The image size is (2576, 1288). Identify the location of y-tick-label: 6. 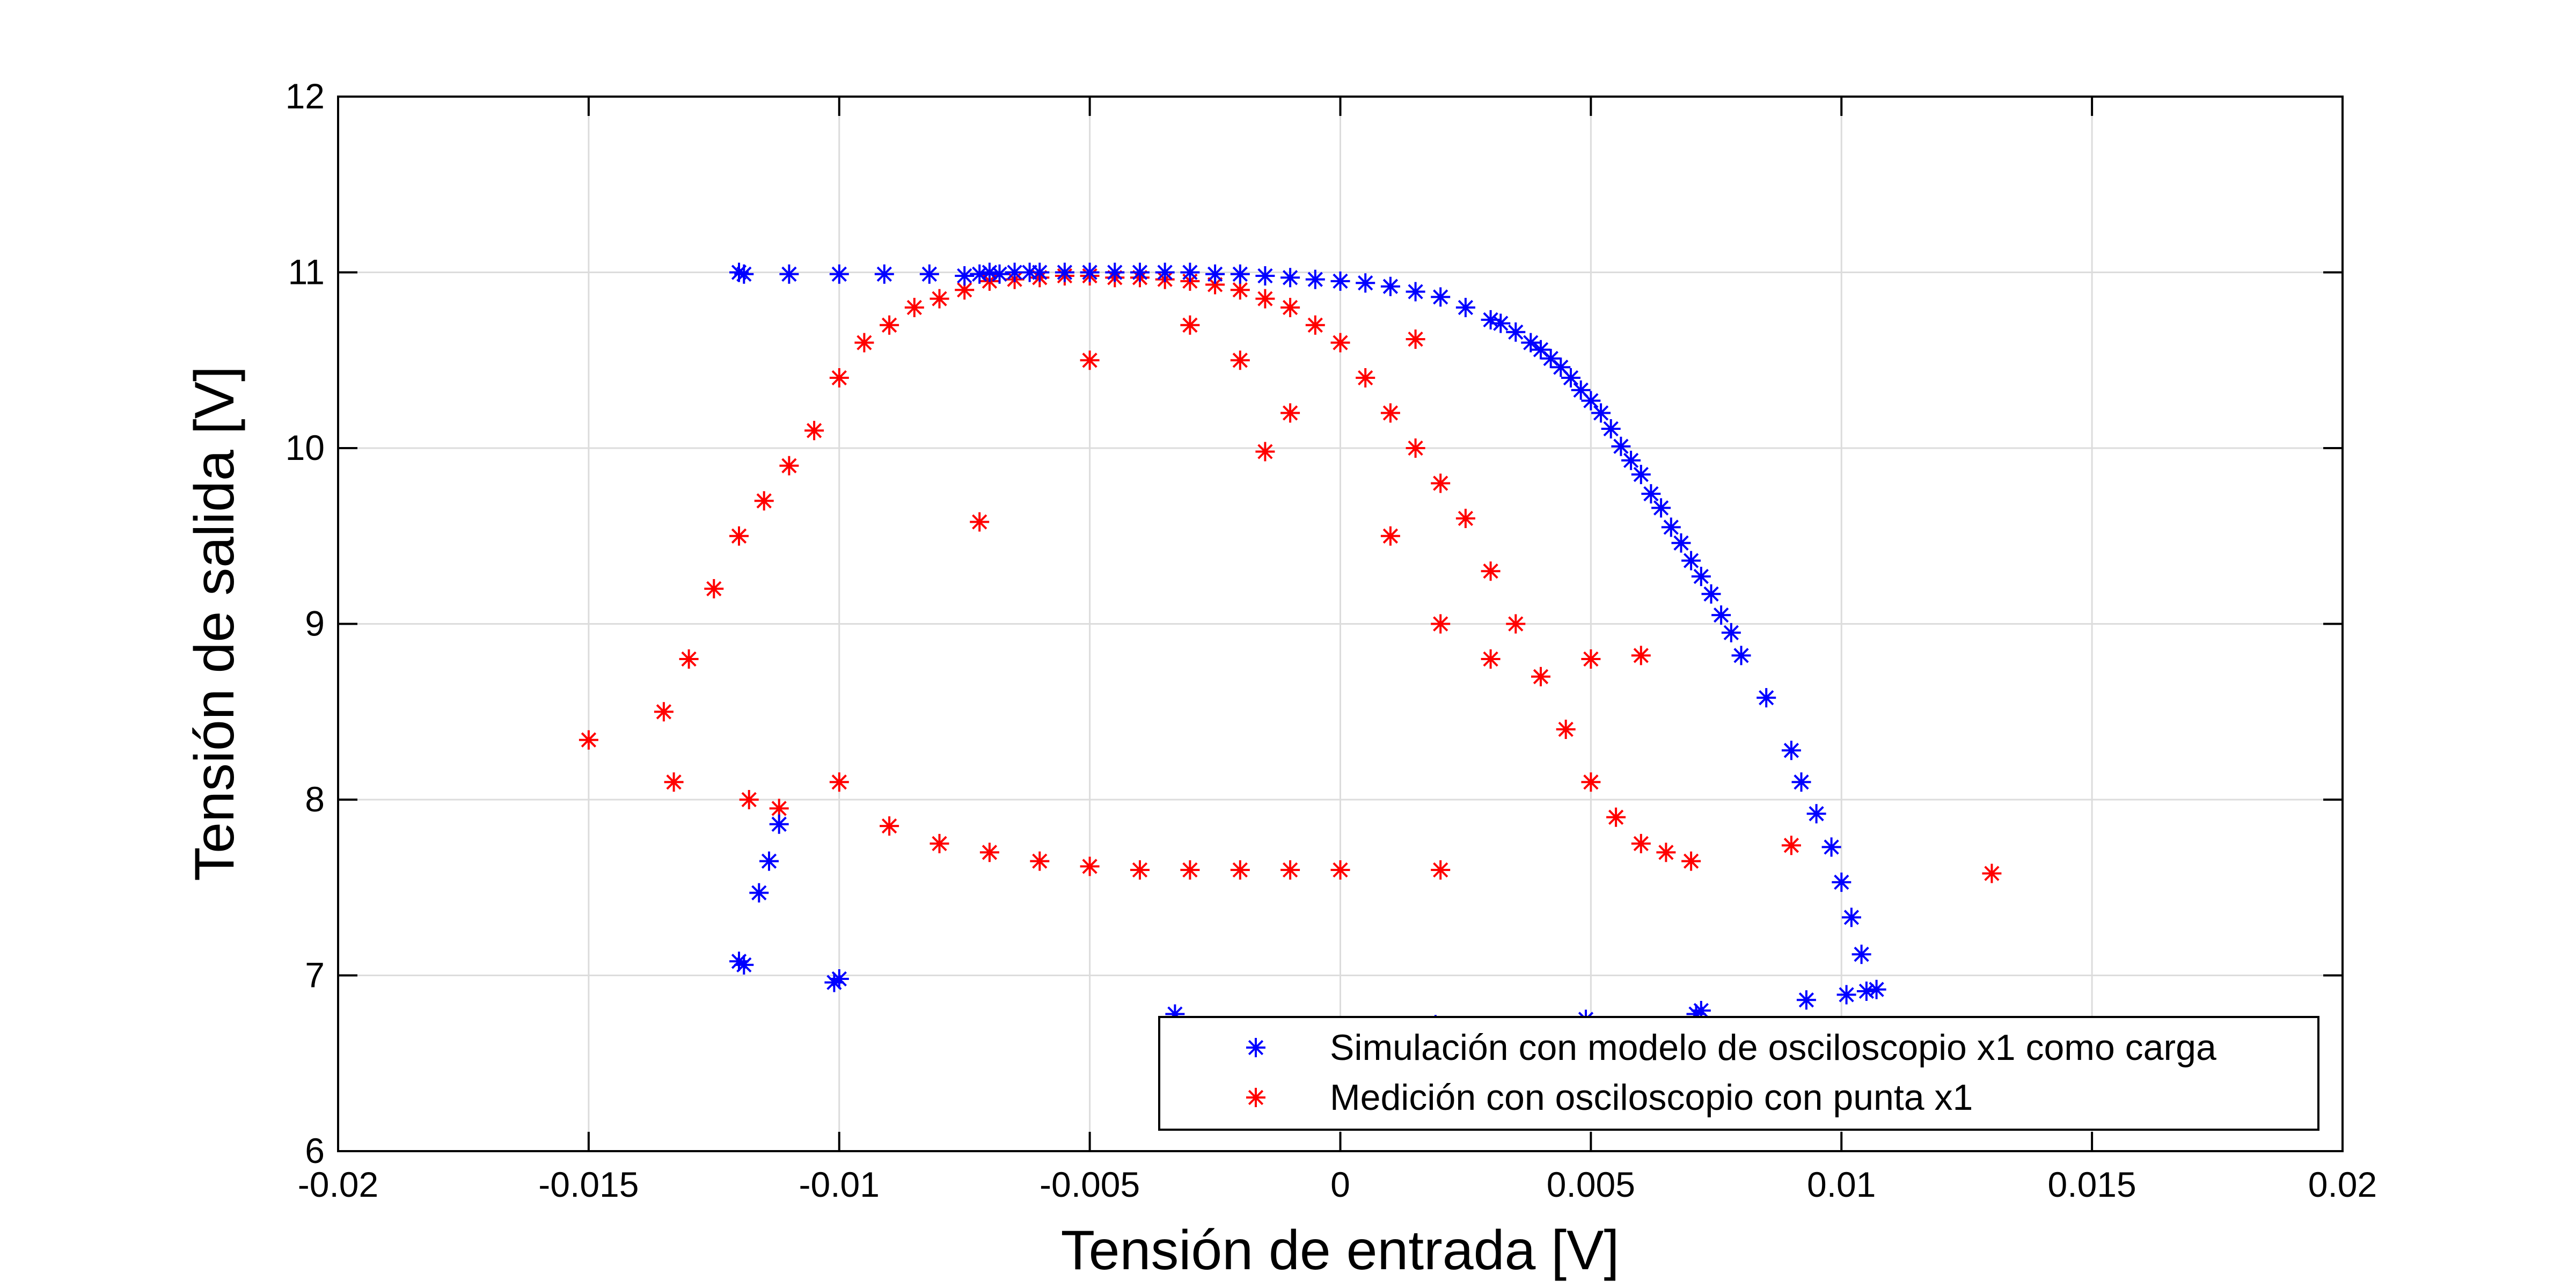
(315, 1150).